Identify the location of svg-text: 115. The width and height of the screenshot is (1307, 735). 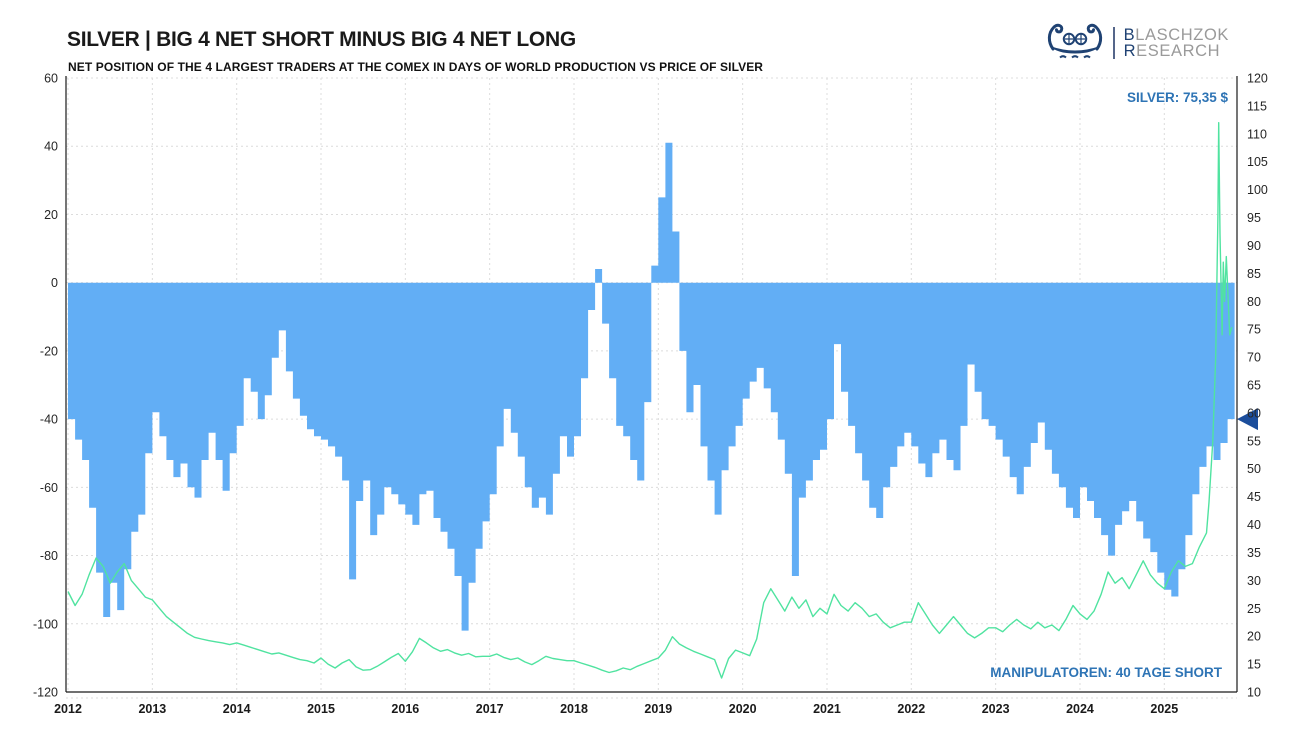
(1257, 106).